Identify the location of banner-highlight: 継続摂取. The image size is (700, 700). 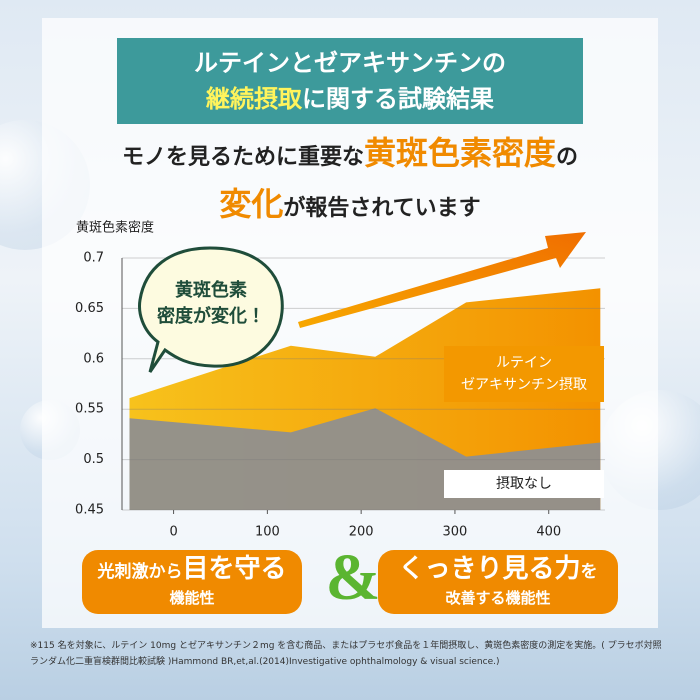
(254, 99).